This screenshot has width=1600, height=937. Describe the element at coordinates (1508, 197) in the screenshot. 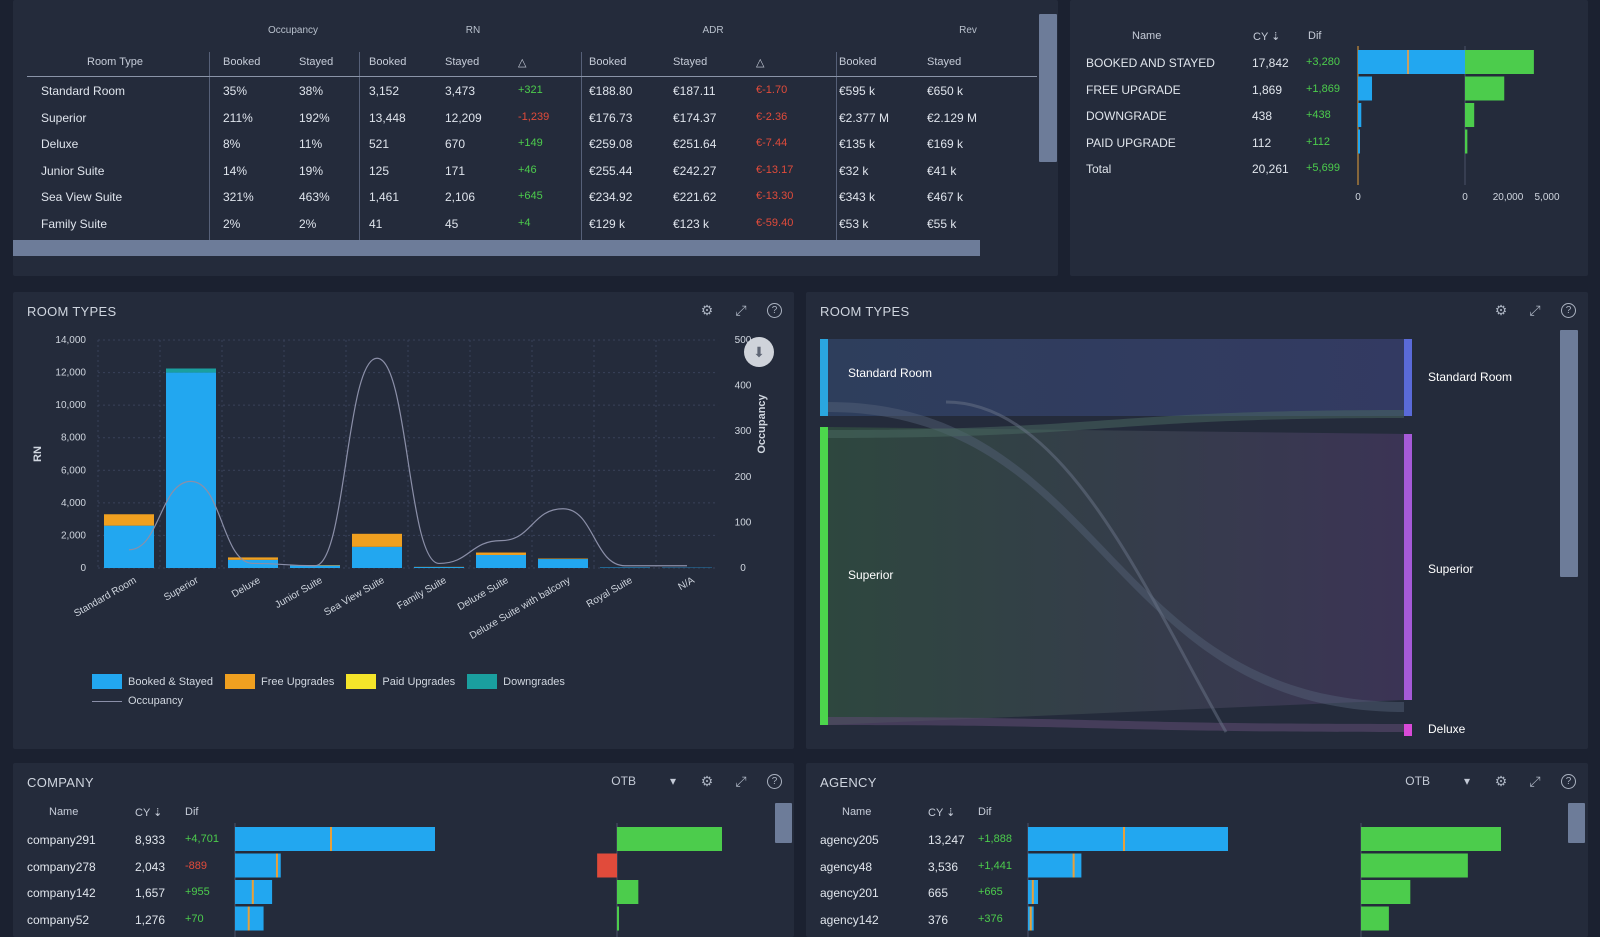

I see `axis-tick-label: 20,000` at that location.